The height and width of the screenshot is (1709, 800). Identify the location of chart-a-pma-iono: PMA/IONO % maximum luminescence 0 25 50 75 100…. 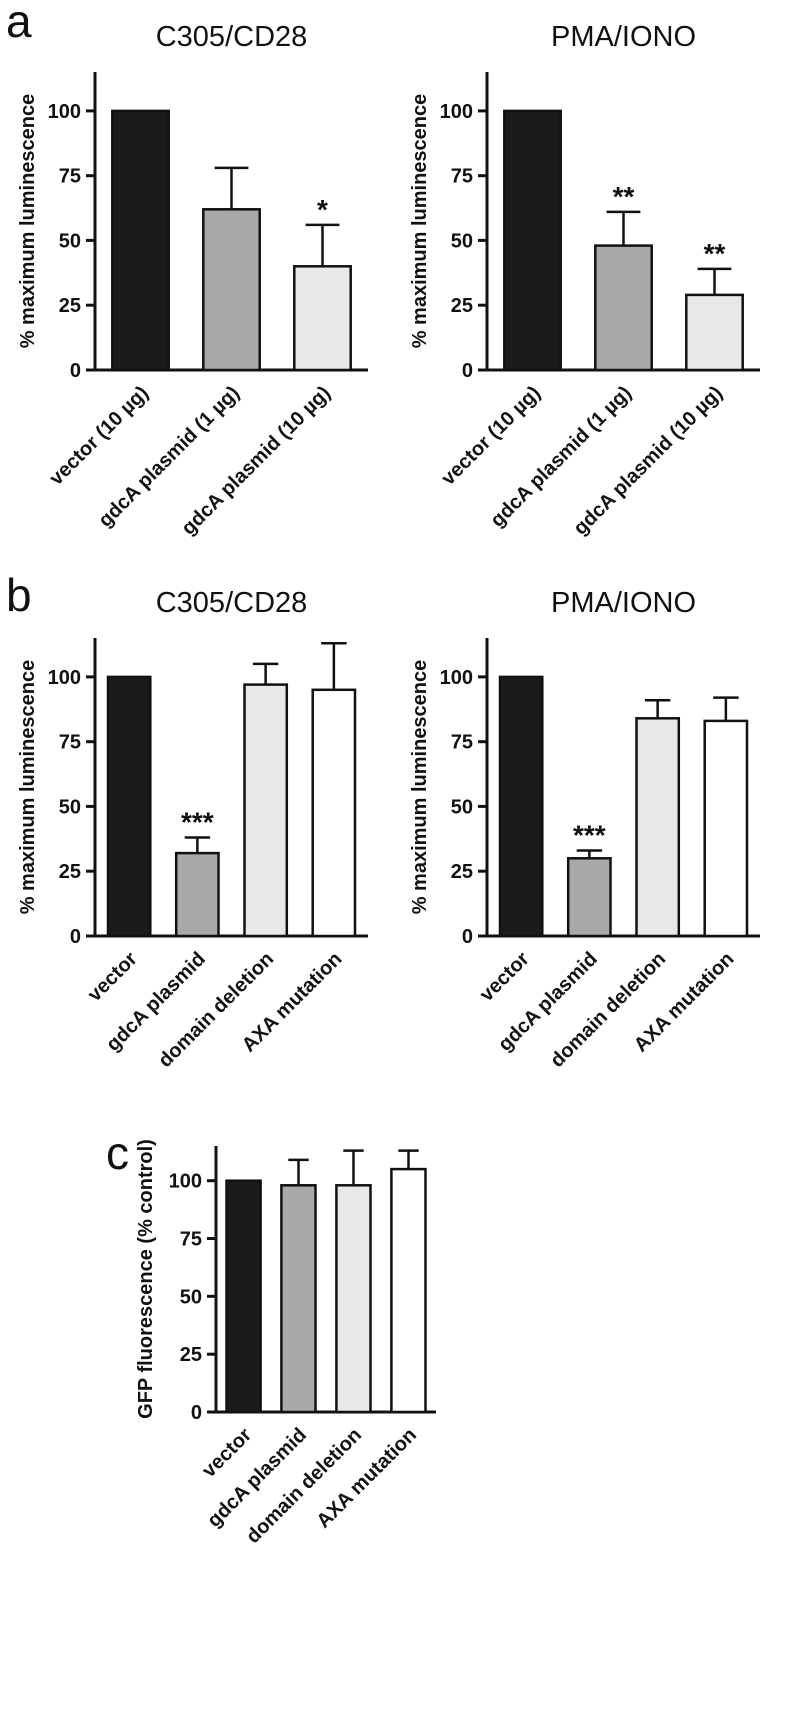
(589, 278).